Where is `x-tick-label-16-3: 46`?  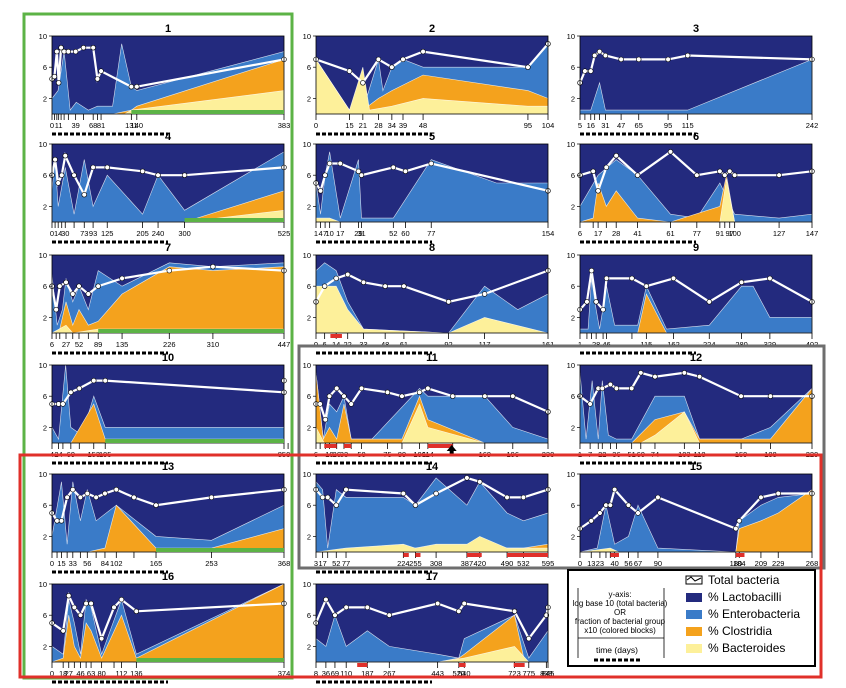 x-tick-label-16-3: 46 is located at coordinates (80, 673).